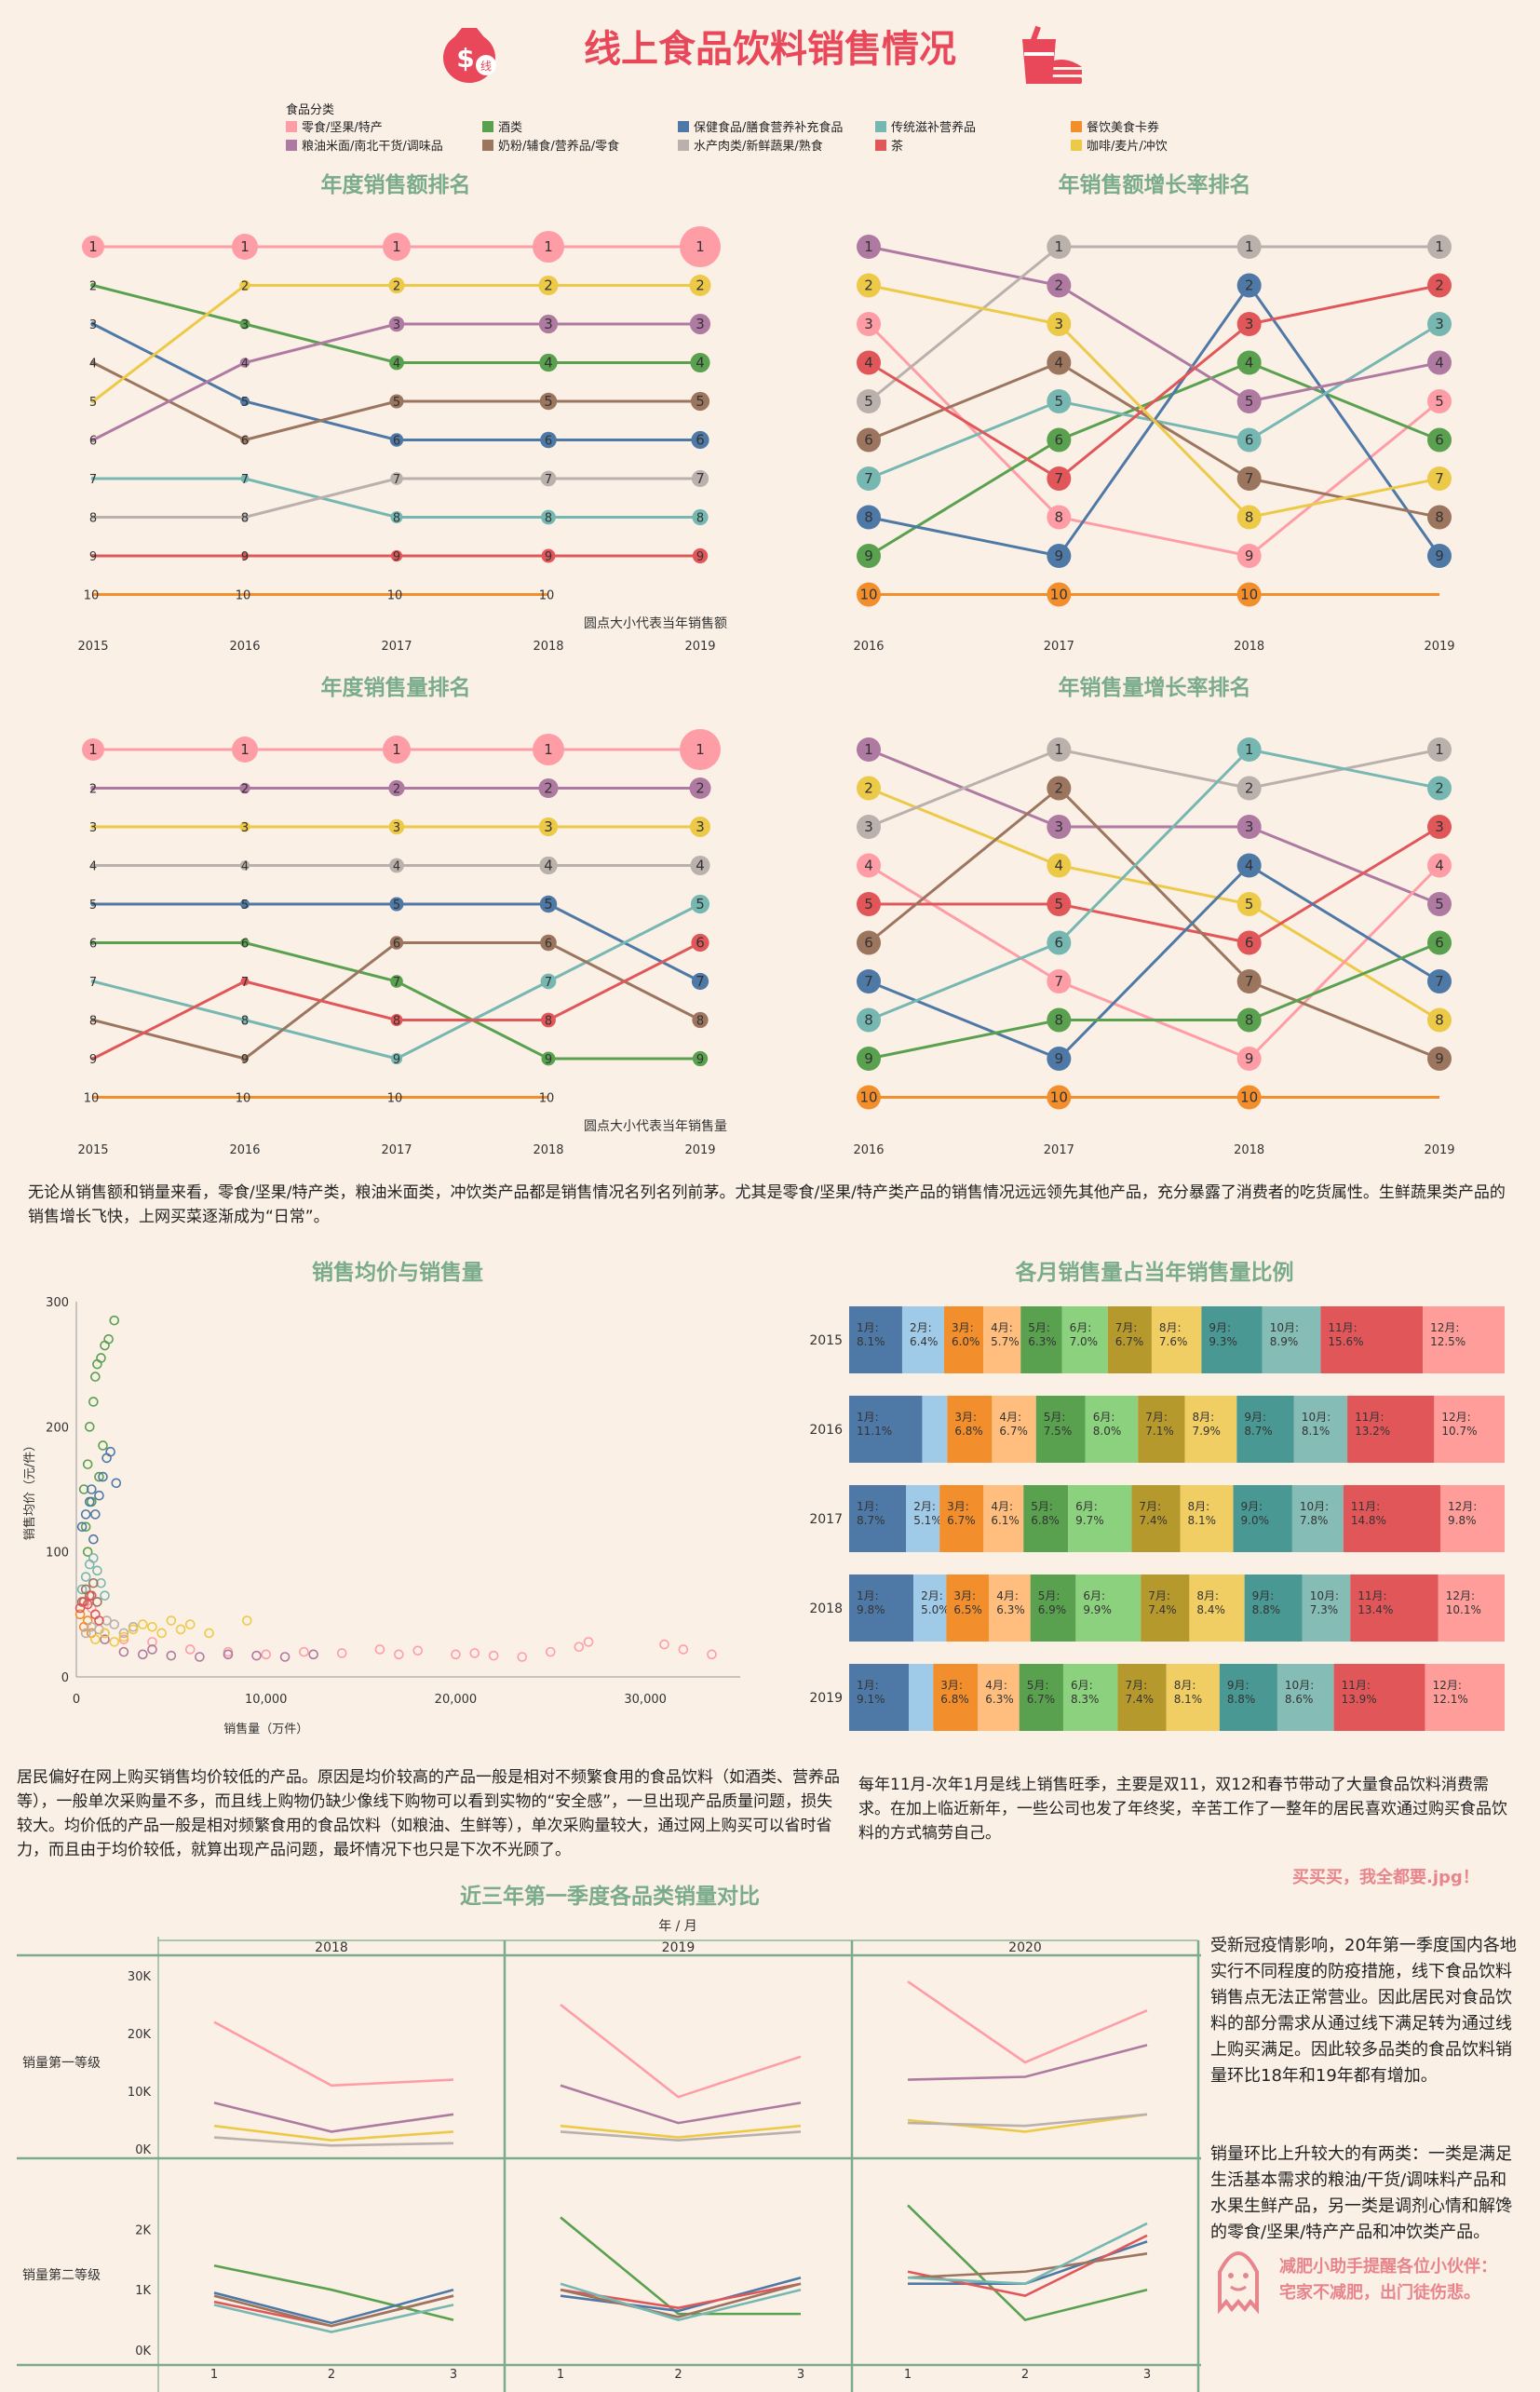  What do you see at coordinates (245, 325) in the screenshot?
I see `data-point: 3` at bounding box center [245, 325].